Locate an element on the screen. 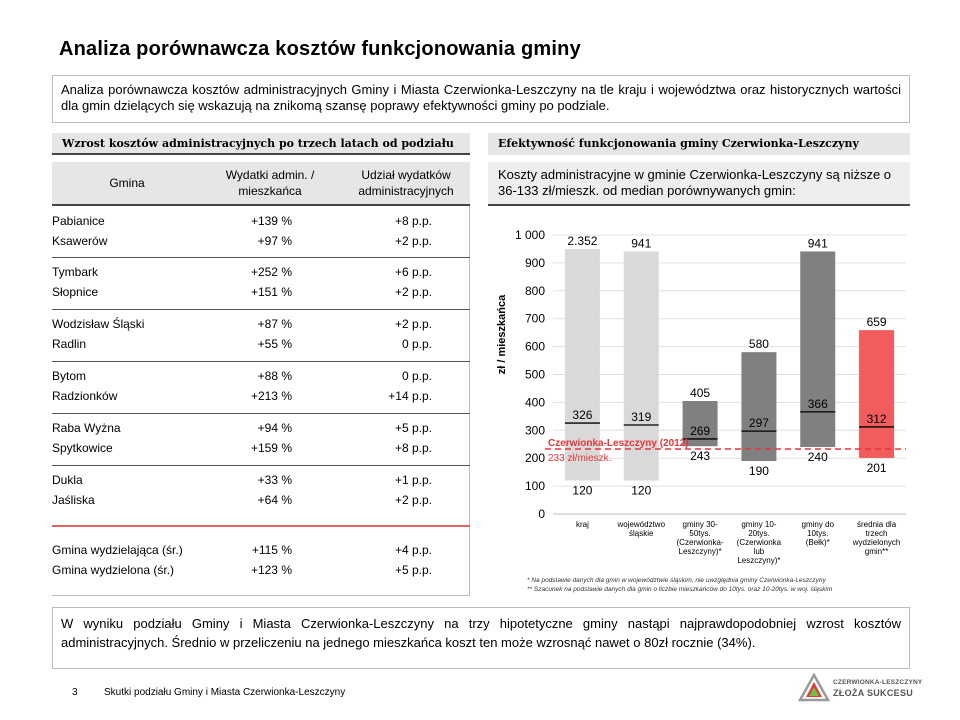 This screenshot has height=720, width=960. table-row: Tymbark +252 % +6 p.p. is located at coordinates (261, 272).